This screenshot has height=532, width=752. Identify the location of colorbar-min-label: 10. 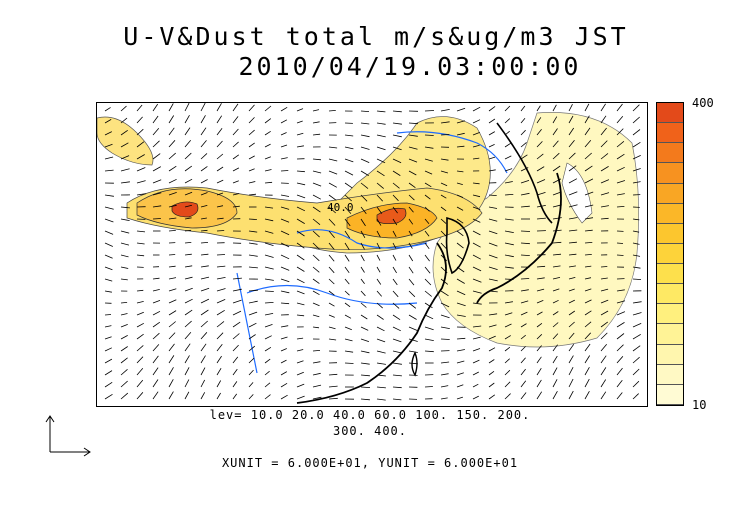
(699, 405).